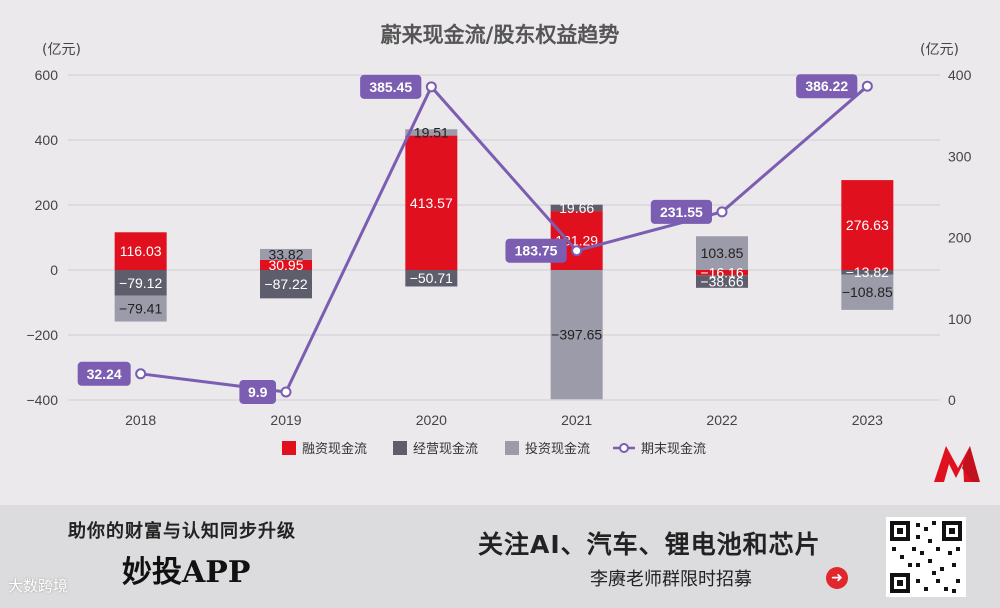  What do you see at coordinates (957, 464) in the screenshot?
I see `m-brand-logo-icon` at bounding box center [957, 464].